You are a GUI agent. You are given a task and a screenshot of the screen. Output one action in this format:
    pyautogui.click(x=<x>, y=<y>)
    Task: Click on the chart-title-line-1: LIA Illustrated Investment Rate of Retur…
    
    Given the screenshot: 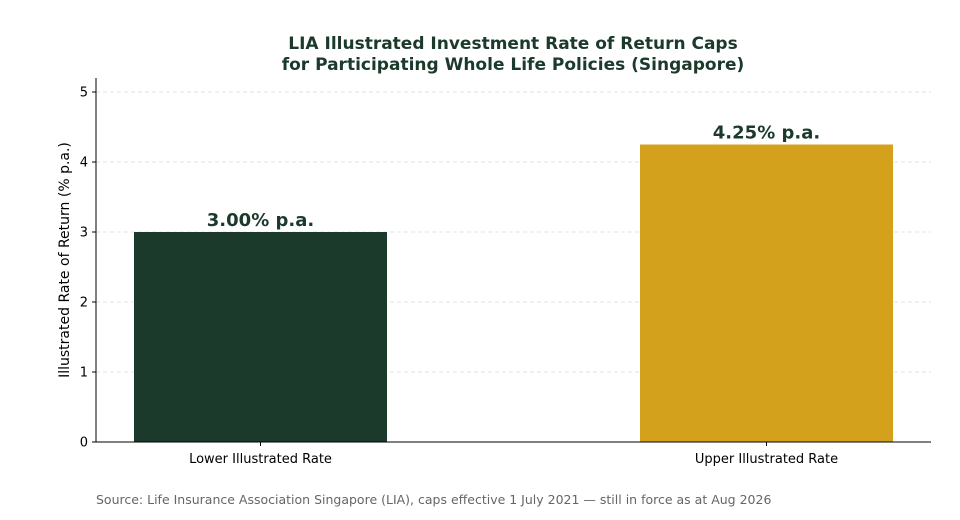 What is the action you would take?
    pyautogui.click(x=512, y=44)
    